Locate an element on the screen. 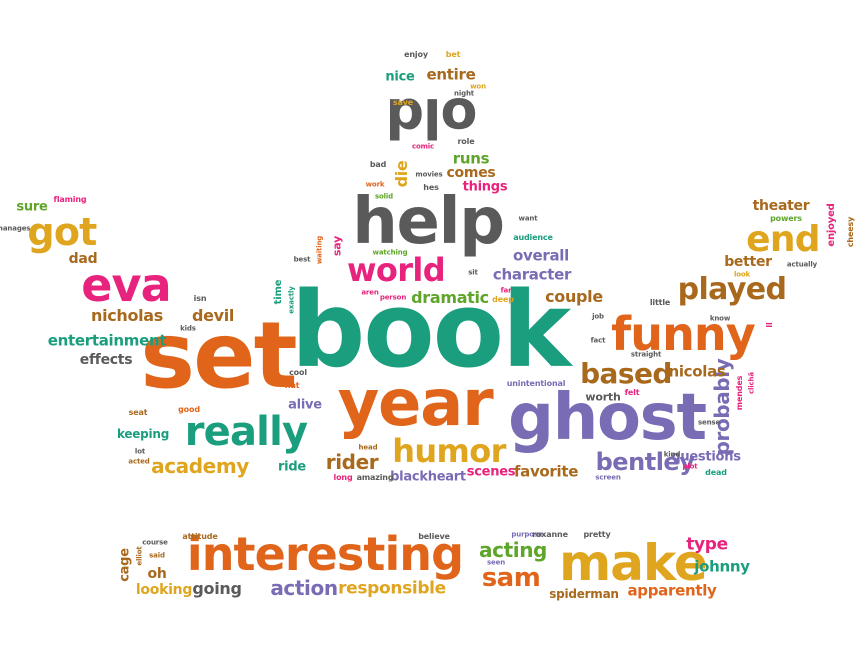 This screenshot has height=648, width=864. word-purpose: pretty is located at coordinates (597, 534).